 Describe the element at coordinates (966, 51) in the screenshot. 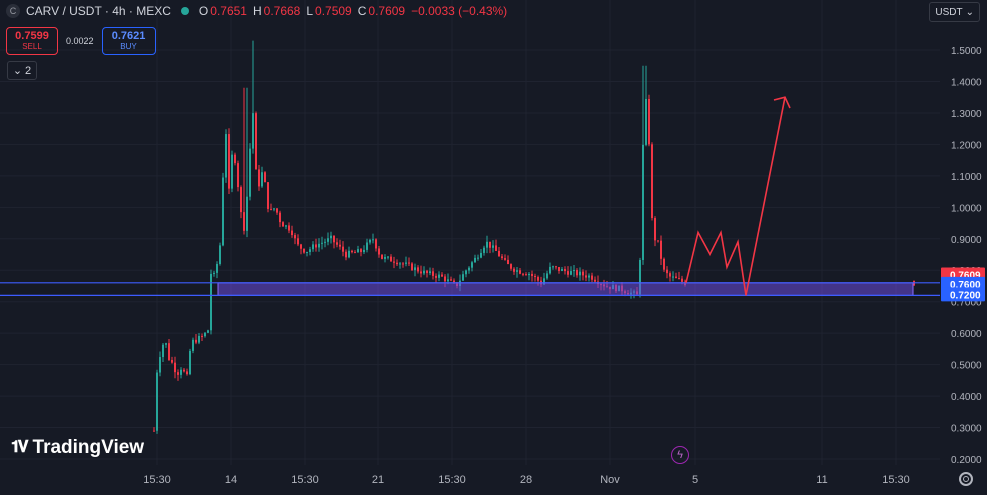

I see `price-tick-label: 1.5000` at that location.